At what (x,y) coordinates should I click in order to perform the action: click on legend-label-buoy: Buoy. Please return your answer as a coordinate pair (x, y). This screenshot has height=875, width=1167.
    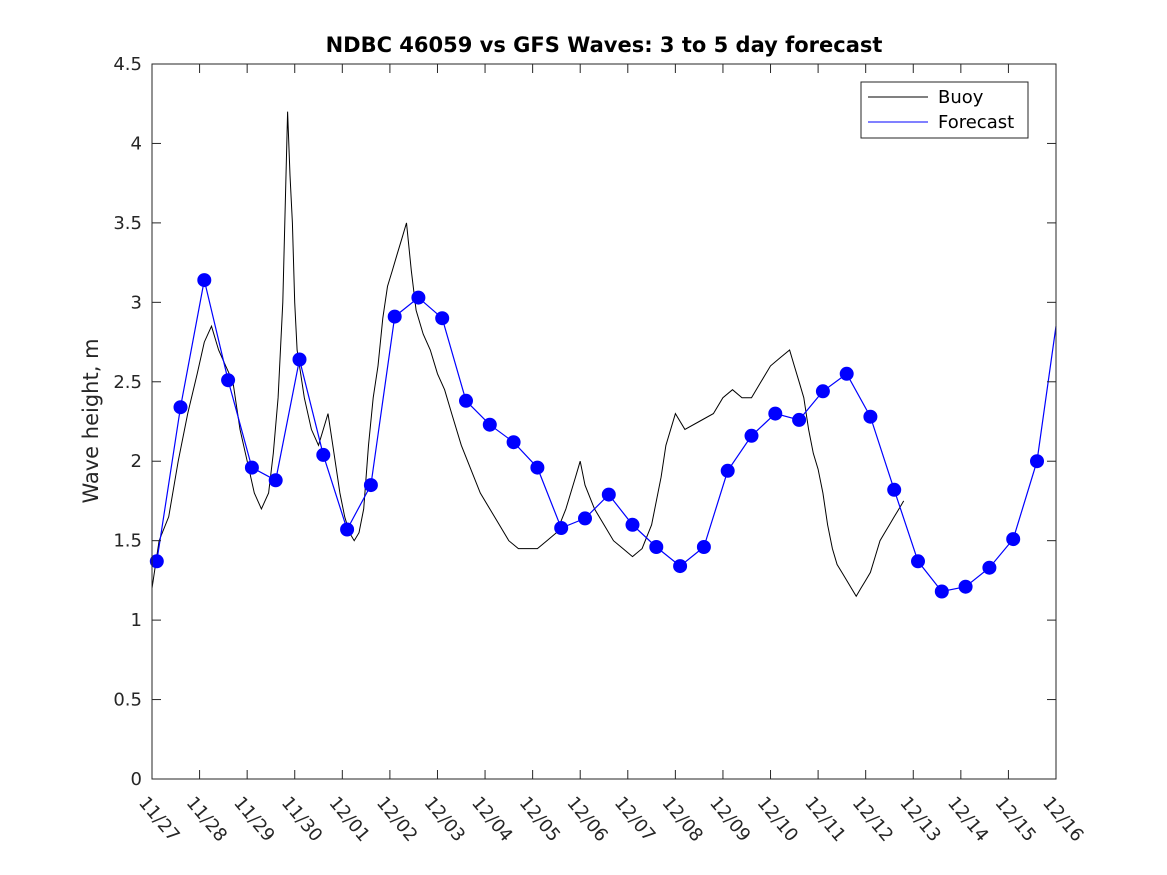
    Looking at the image, I should click on (961, 97).